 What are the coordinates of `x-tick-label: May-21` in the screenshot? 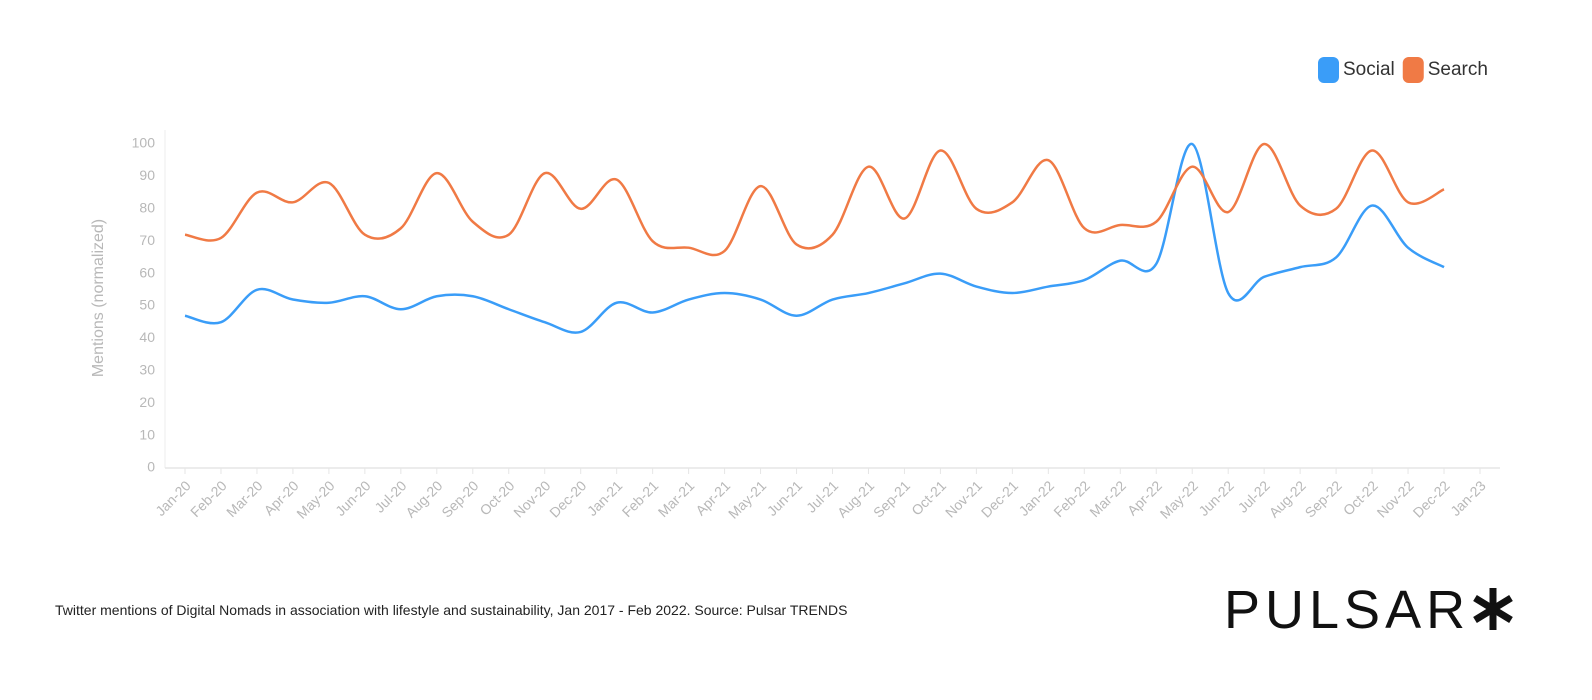 It's located at (747, 499).